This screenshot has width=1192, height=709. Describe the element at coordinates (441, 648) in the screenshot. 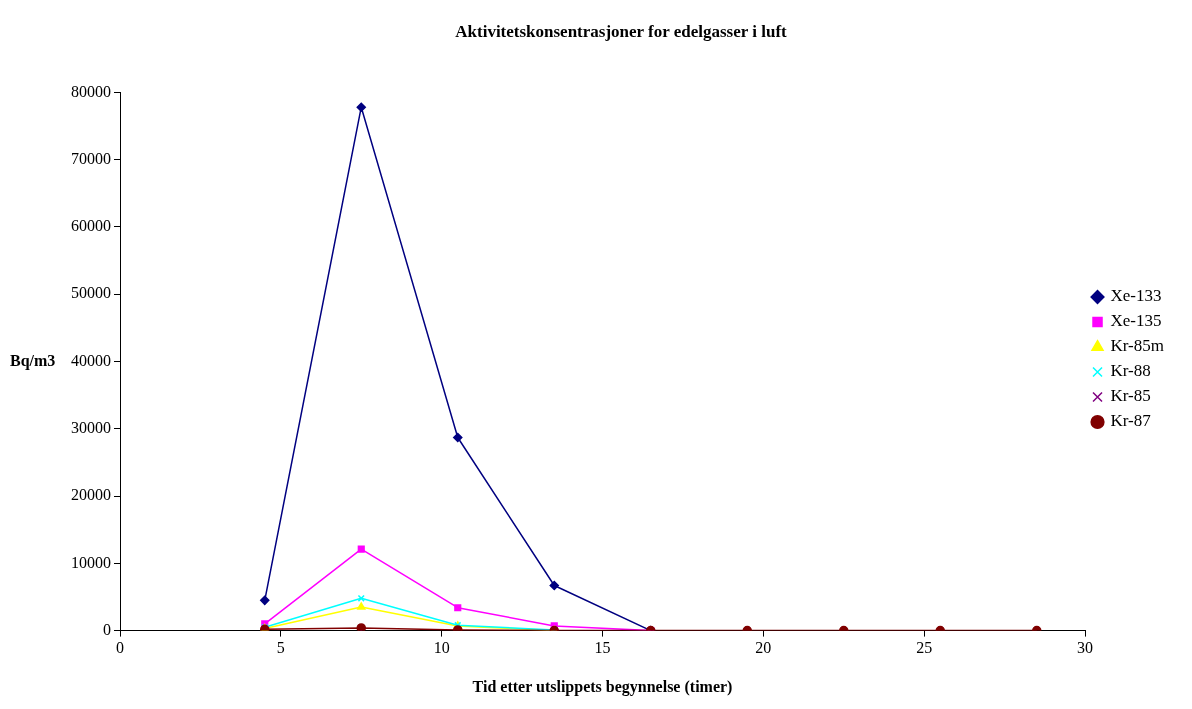

I see `x-tick-label: 10` at that location.